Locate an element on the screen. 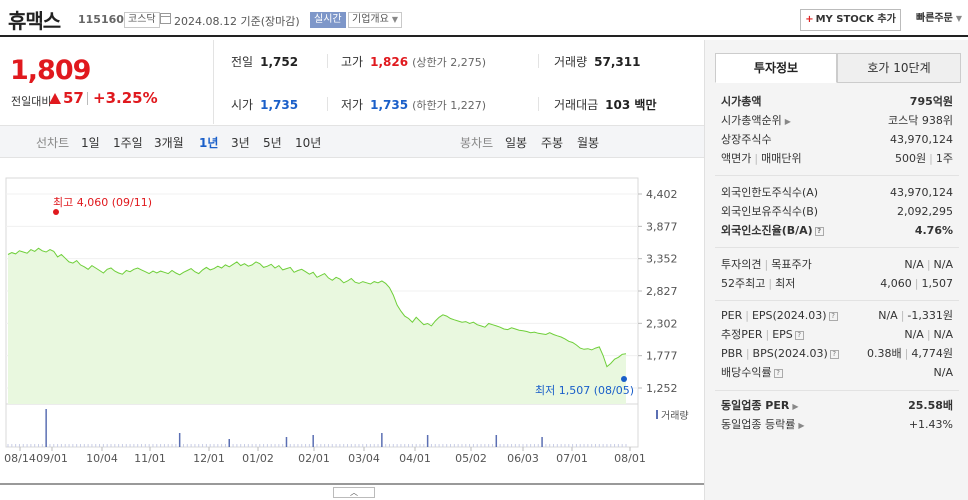  realtime-tag: 실시간 is located at coordinates (328, 20).